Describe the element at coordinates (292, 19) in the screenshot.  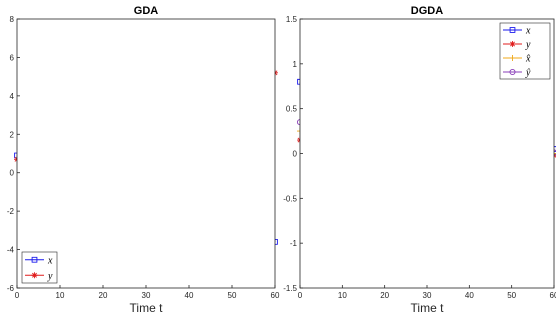
I see `y-tick-label: 1.5` at that location.